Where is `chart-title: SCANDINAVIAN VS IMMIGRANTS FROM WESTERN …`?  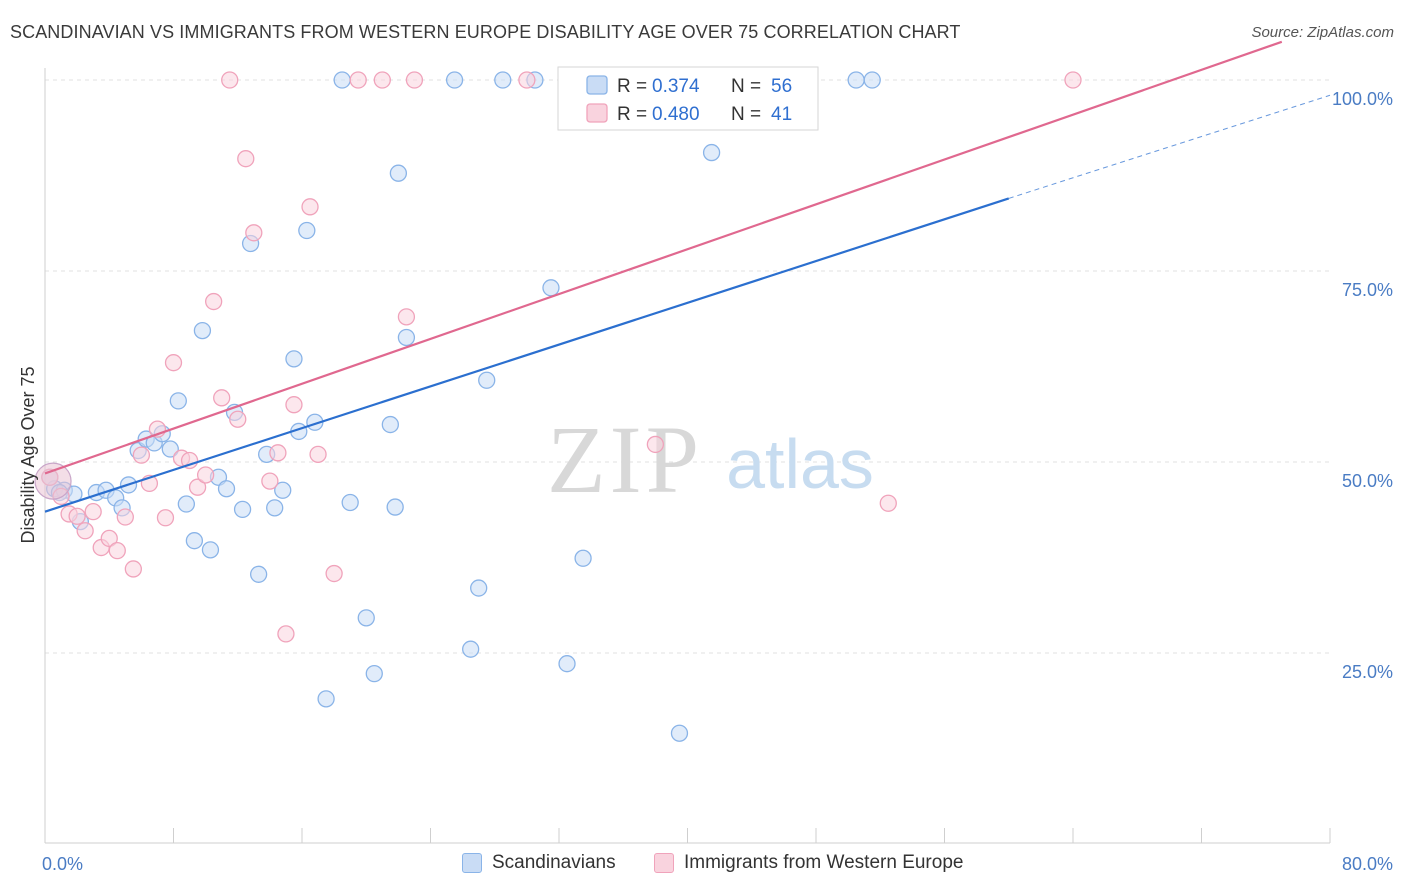
chart-title: SCANDINAVIAN VS IMMIGRANTS FROM WESTERN … is located at coordinates (485, 32).